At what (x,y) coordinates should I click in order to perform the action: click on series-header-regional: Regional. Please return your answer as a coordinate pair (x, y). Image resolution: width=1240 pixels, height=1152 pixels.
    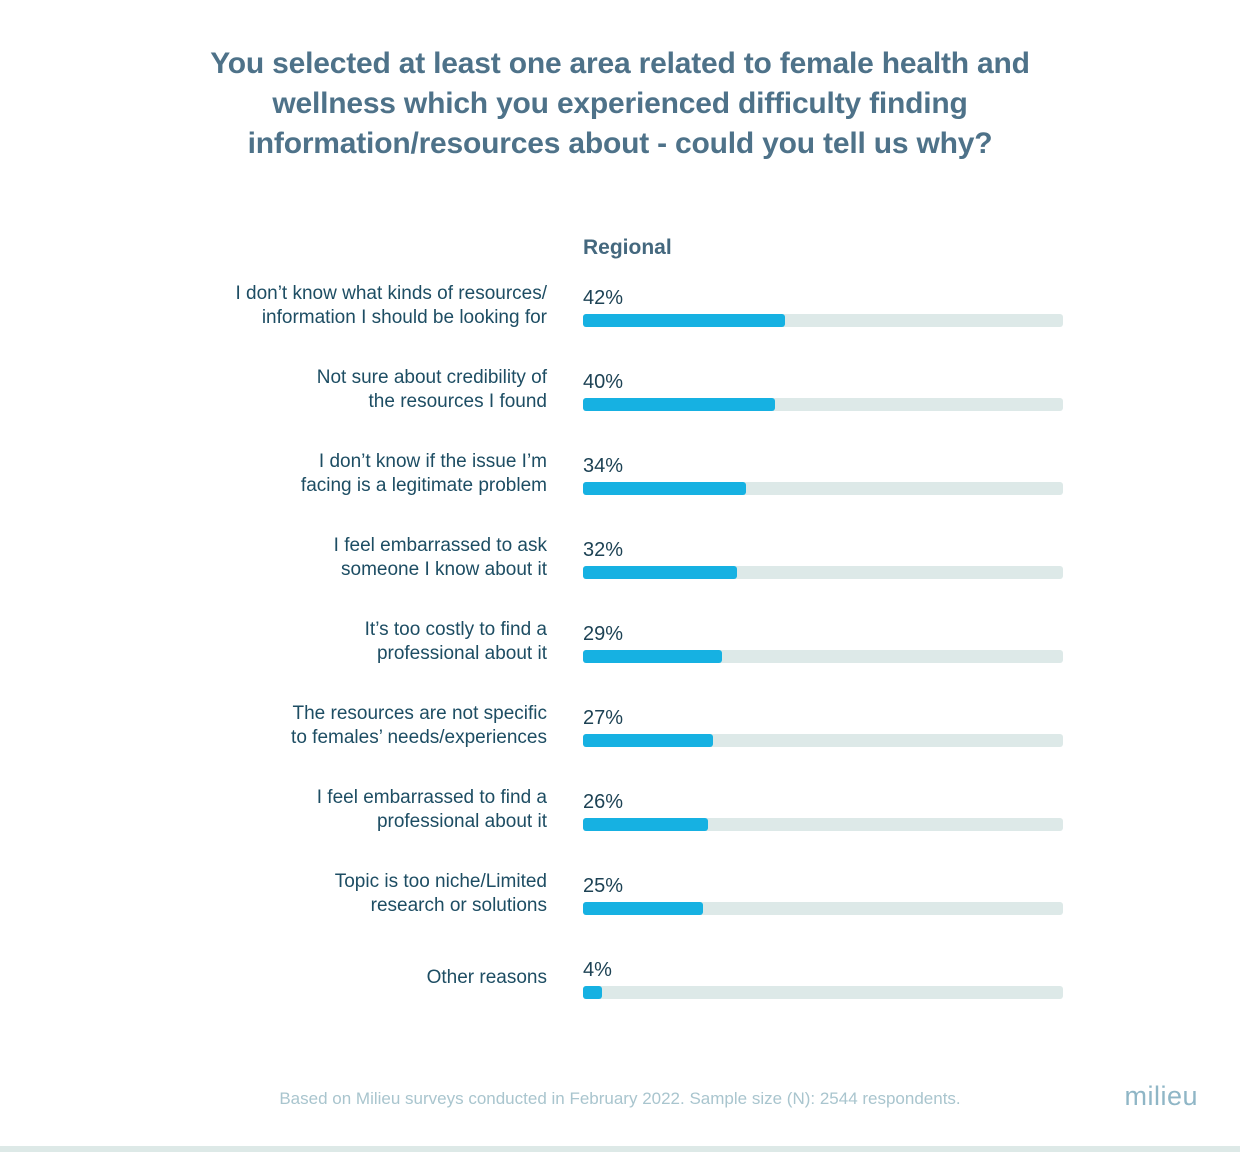
    Looking at the image, I should click on (627, 247).